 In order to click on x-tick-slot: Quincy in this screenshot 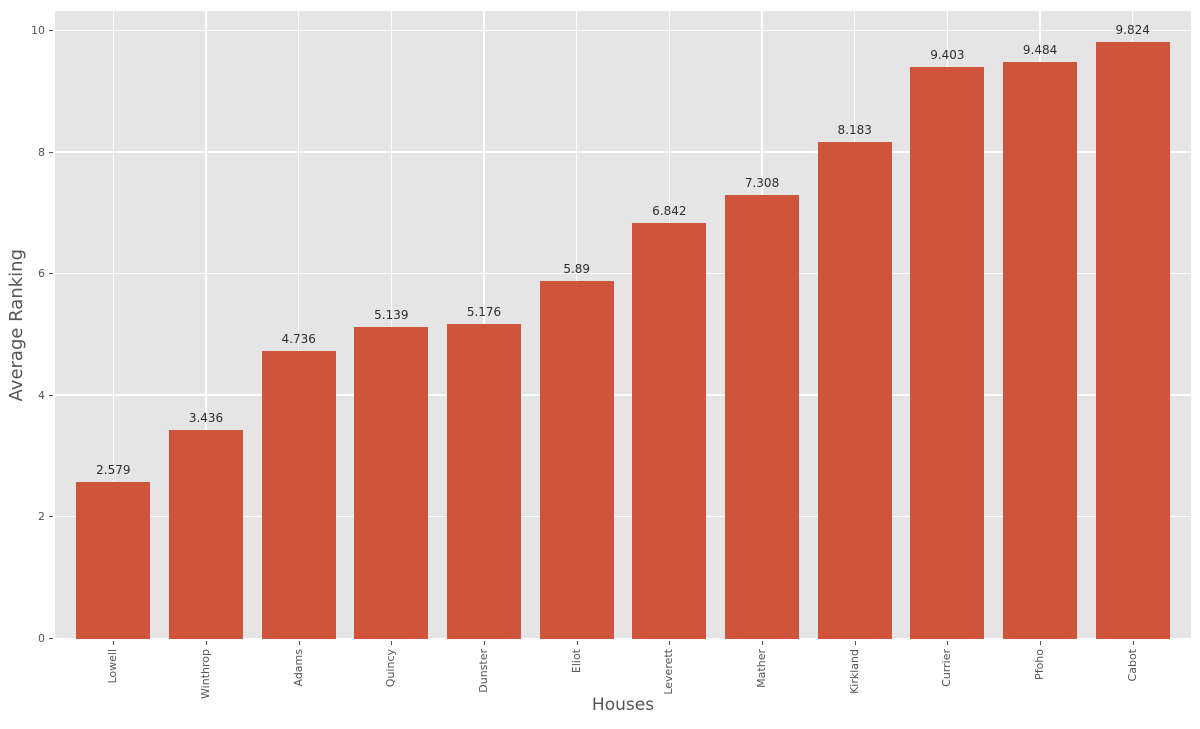, I will do `click(391, 675)`.